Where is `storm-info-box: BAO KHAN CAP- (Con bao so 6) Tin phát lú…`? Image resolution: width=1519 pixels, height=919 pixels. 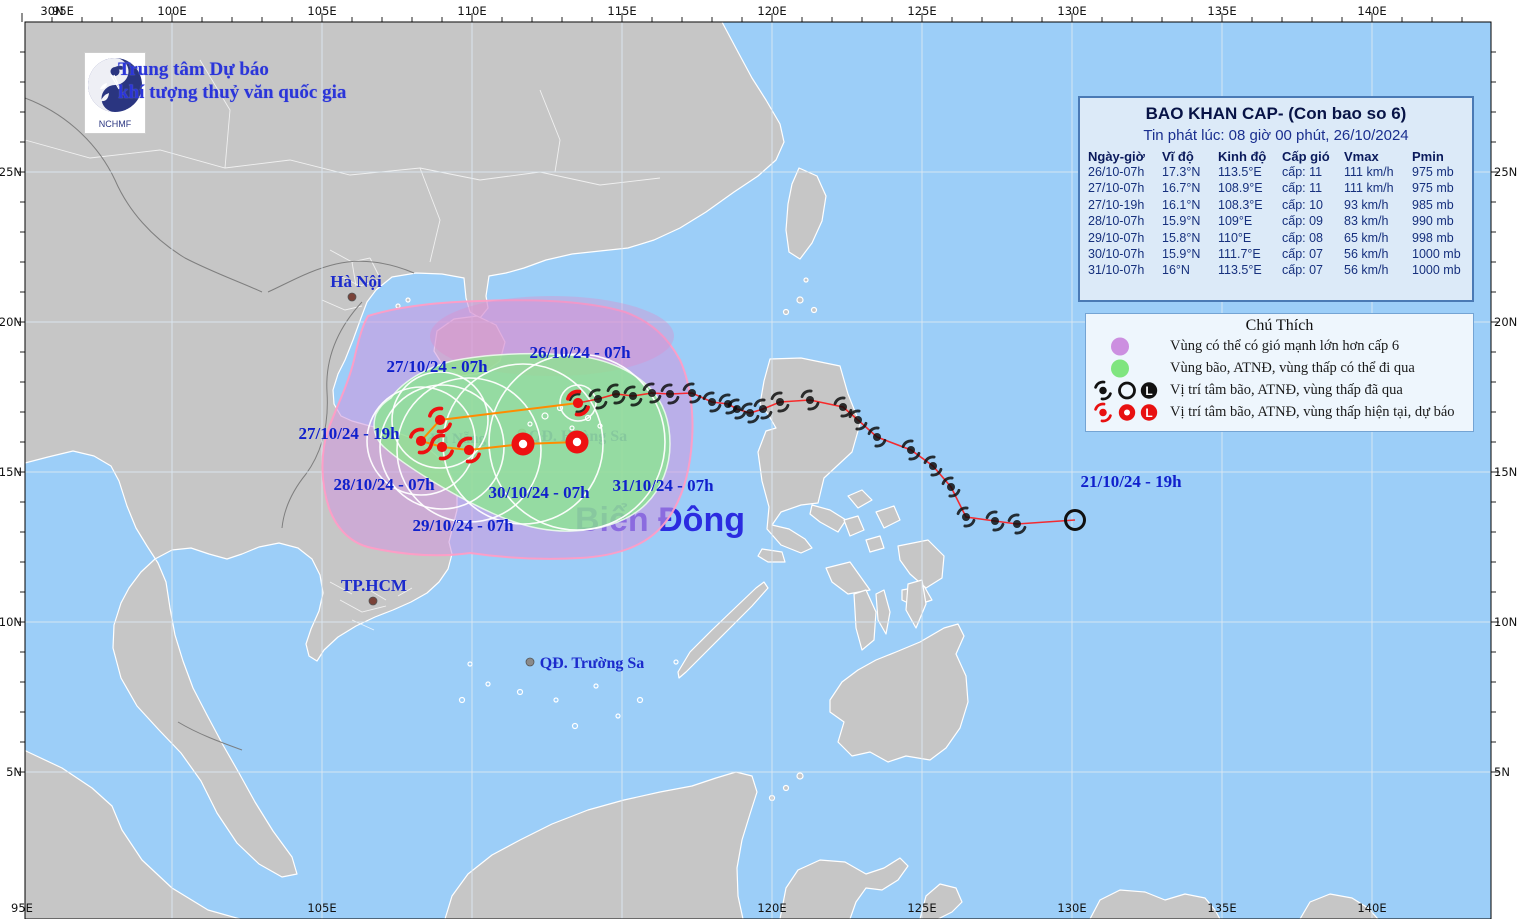 storm-info-box: BAO KHAN CAP- (Con bao so 6) Tin phát lú… is located at coordinates (1276, 199).